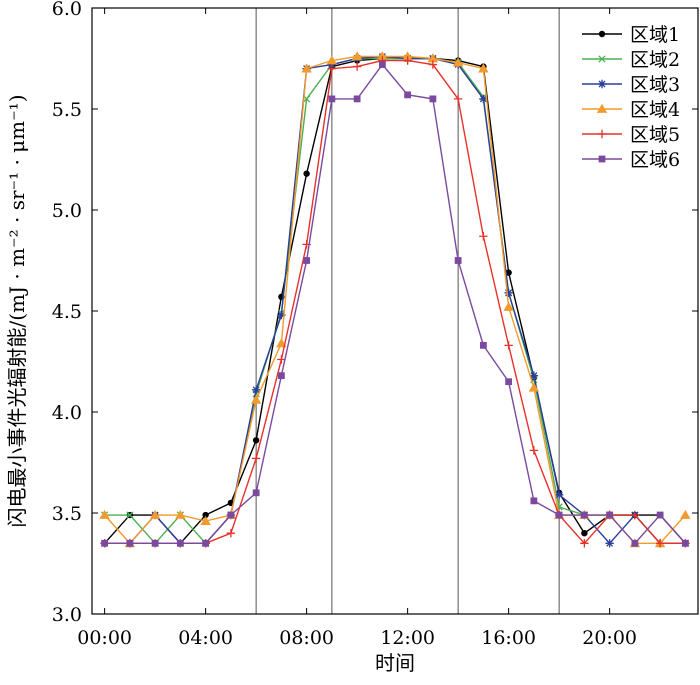 Image resolution: width=700 pixels, height=685 pixels. I want to click on legend-label: 区域3, so click(655, 85).